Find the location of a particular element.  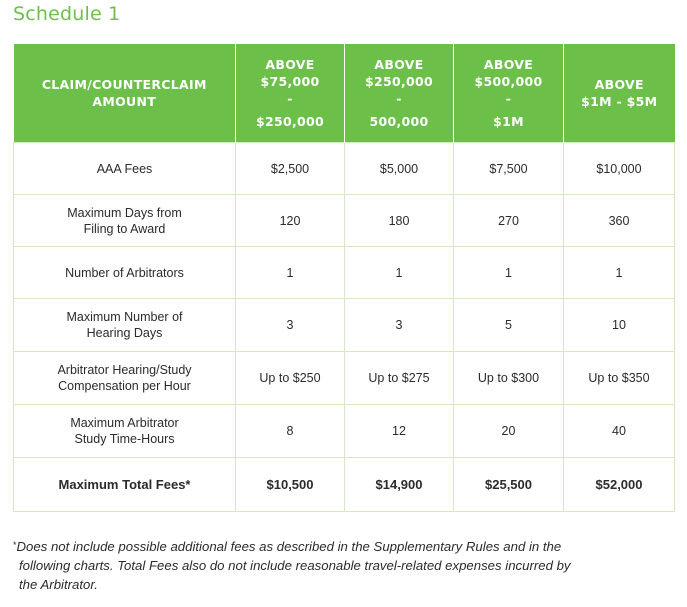

table-cell: 360 is located at coordinates (619, 220).